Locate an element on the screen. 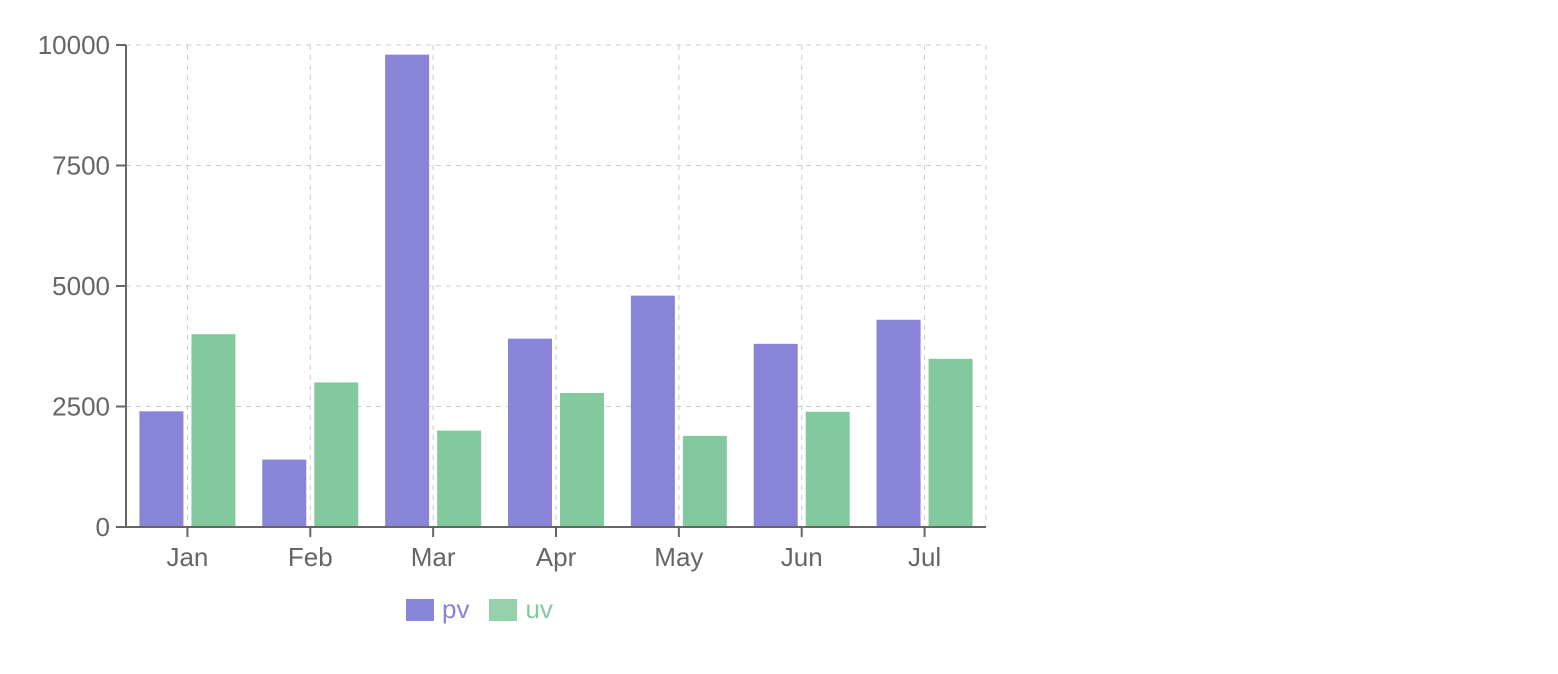 The image size is (1558, 674). bar-pv-jan is located at coordinates (161, 469).